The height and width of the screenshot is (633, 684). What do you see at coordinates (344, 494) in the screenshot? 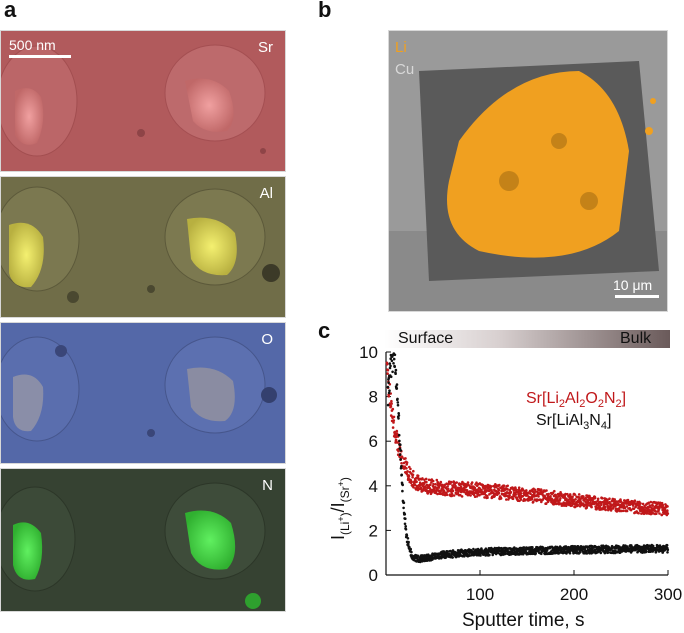
I see `ylabel-part: (Sr` at bounding box center [344, 494].